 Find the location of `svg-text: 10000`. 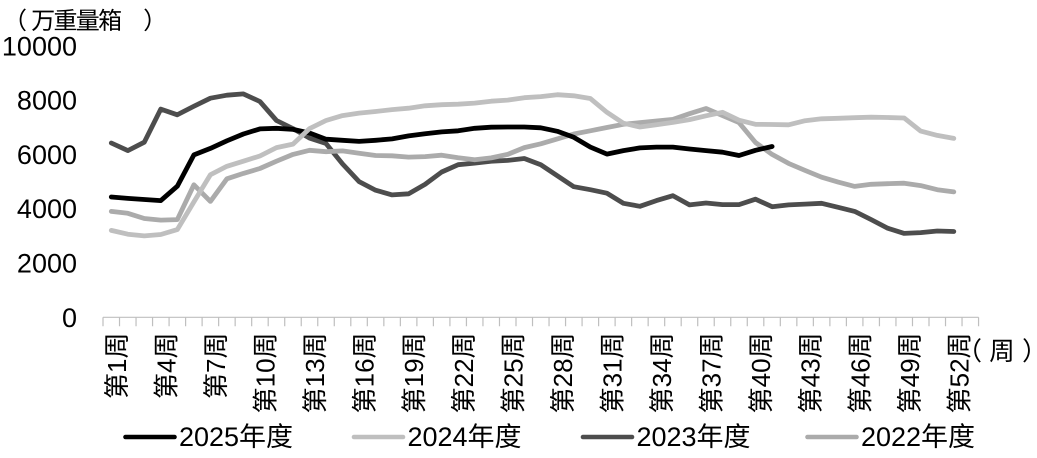

svg-text: 10000 is located at coordinates (39, 46).